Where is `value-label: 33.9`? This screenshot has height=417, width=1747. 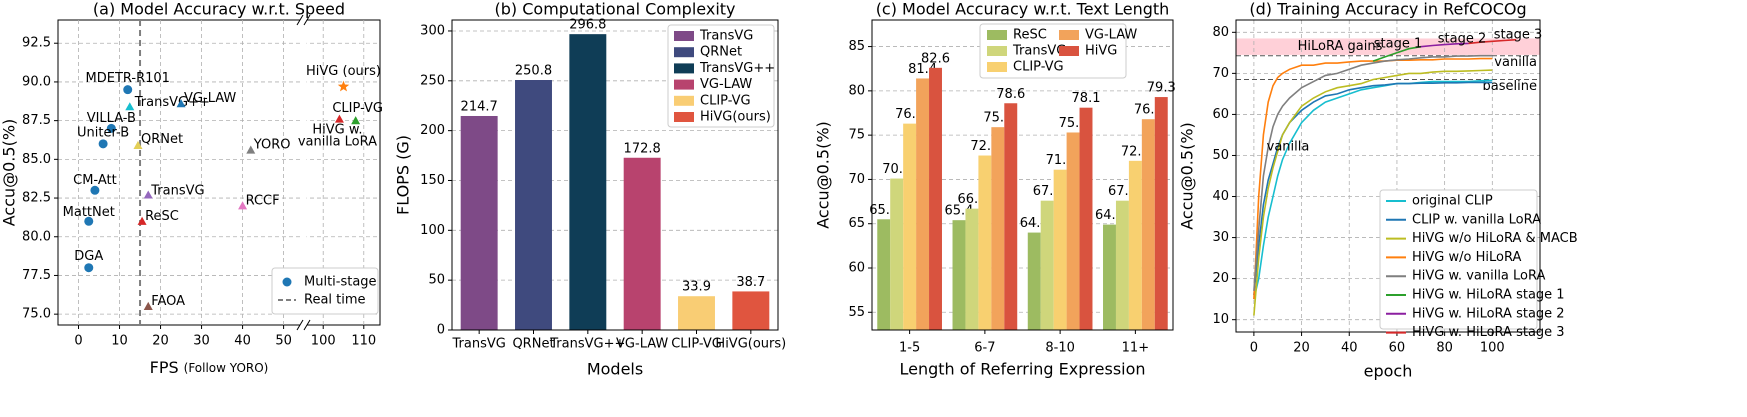 value-label: 33.9 is located at coordinates (696, 287).